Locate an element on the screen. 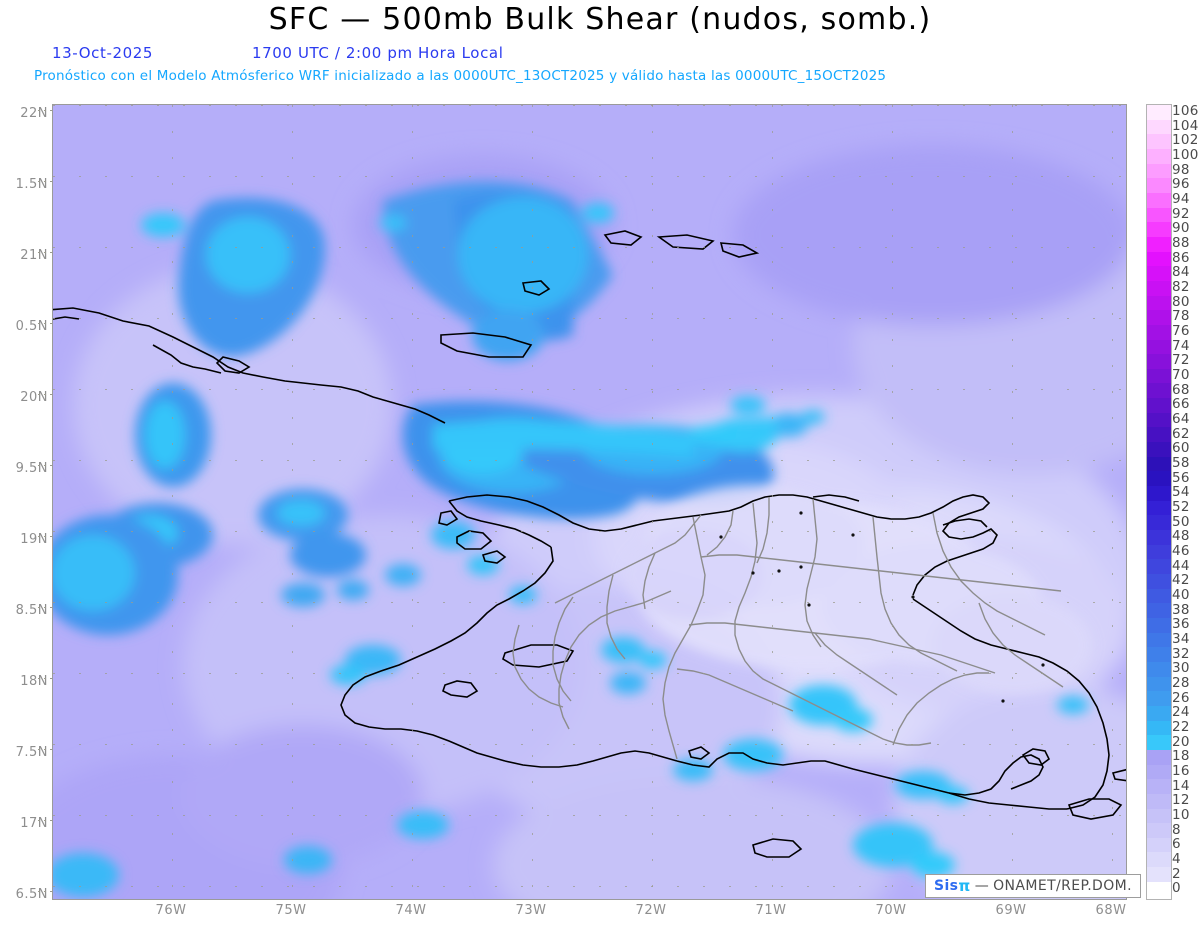 The height and width of the screenshot is (927, 1200). brand-name: Sis is located at coordinates (946, 886).